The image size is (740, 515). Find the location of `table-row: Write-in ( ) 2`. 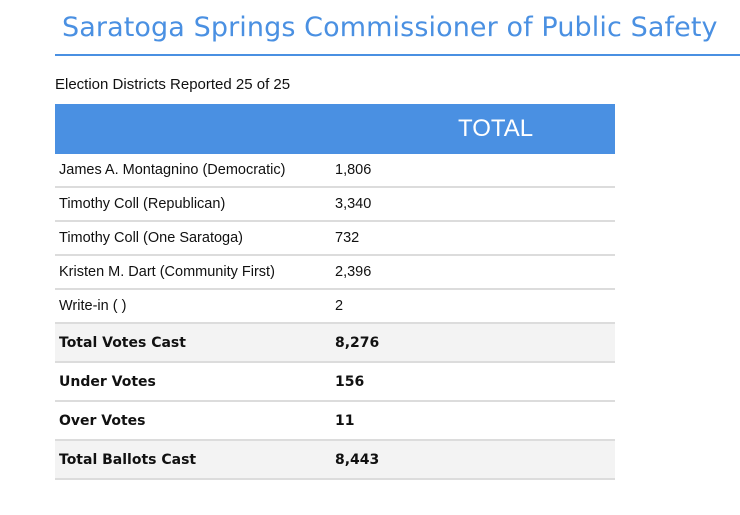

table-row: Write-in ( ) 2 is located at coordinates (335, 306).